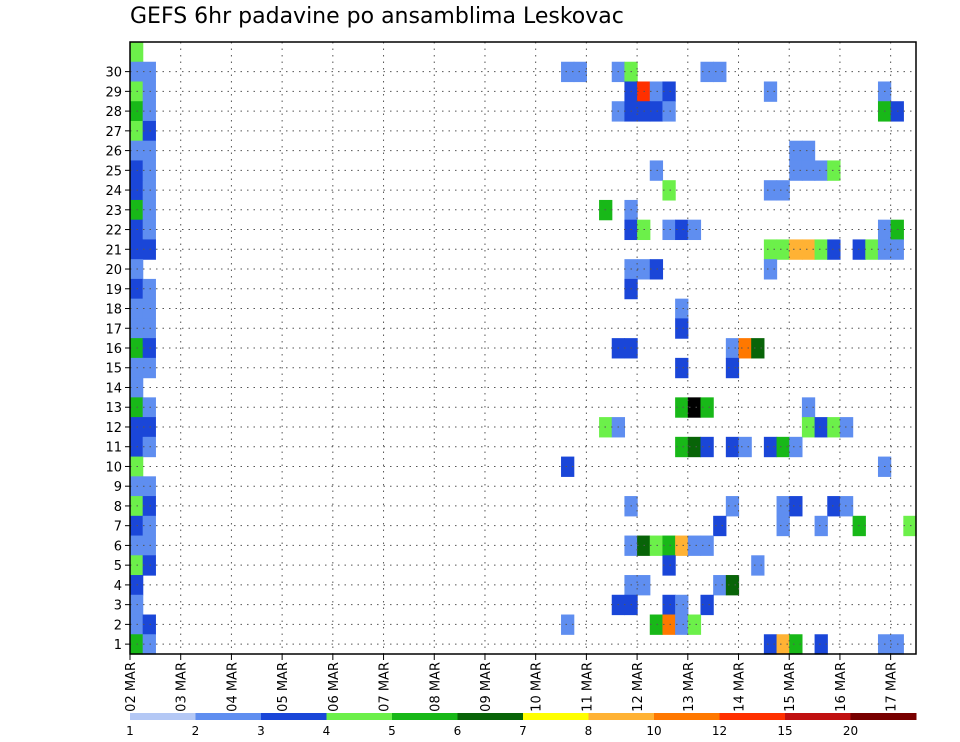 The height and width of the screenshot is (742, 960). Describe the element at coordinates (118, 645) in the screenshot. I see `y-tick-label: 1` at that location.